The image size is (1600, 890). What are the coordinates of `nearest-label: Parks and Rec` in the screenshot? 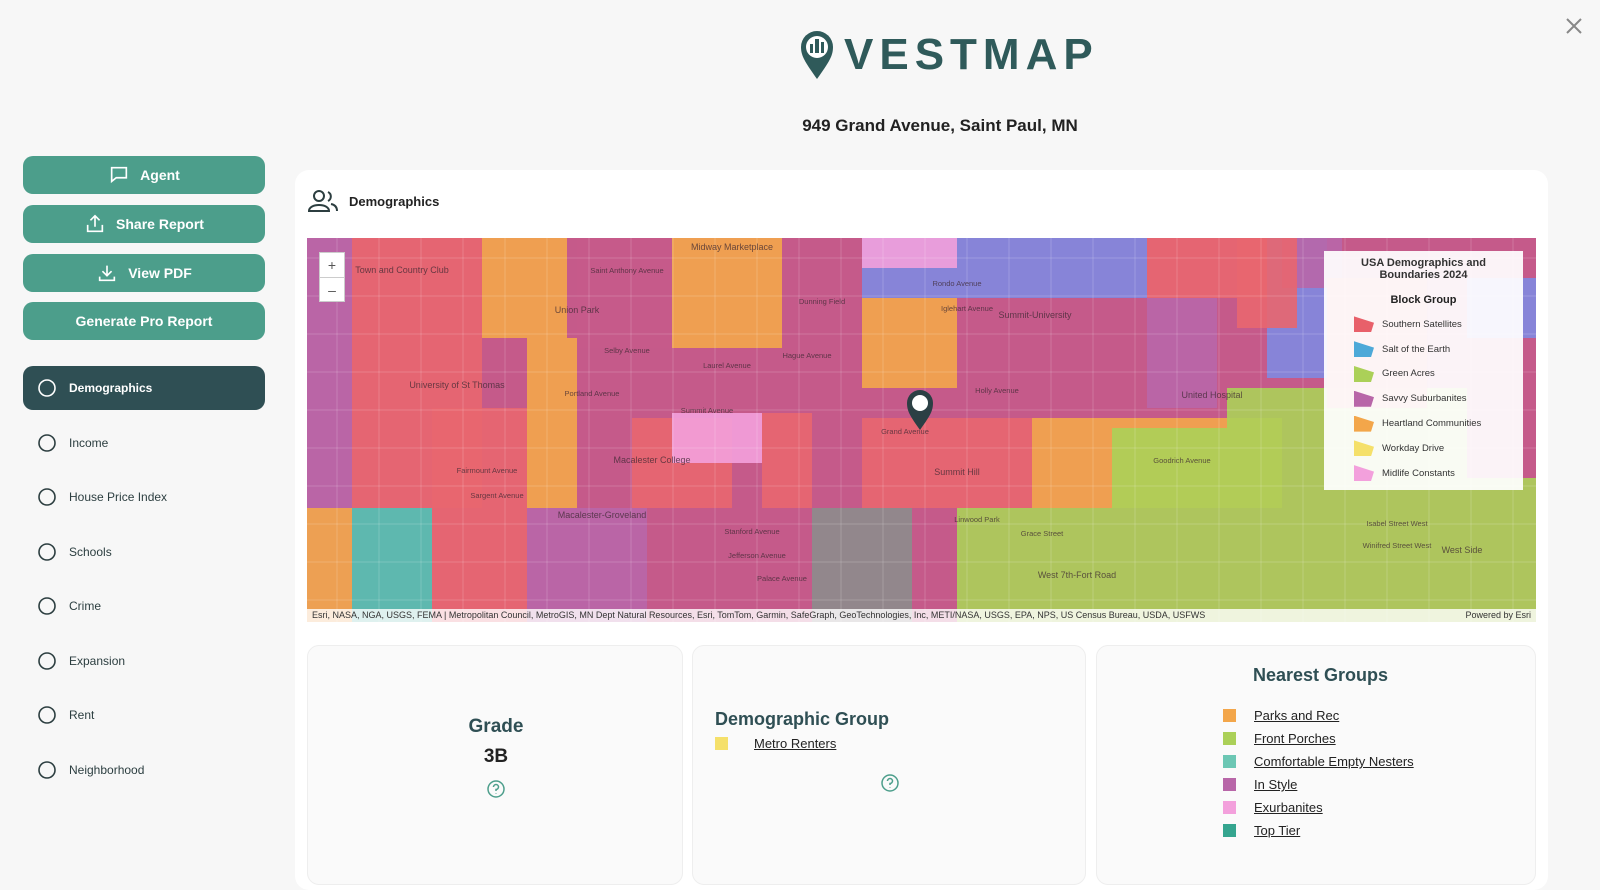 It's located at (1297, 715).